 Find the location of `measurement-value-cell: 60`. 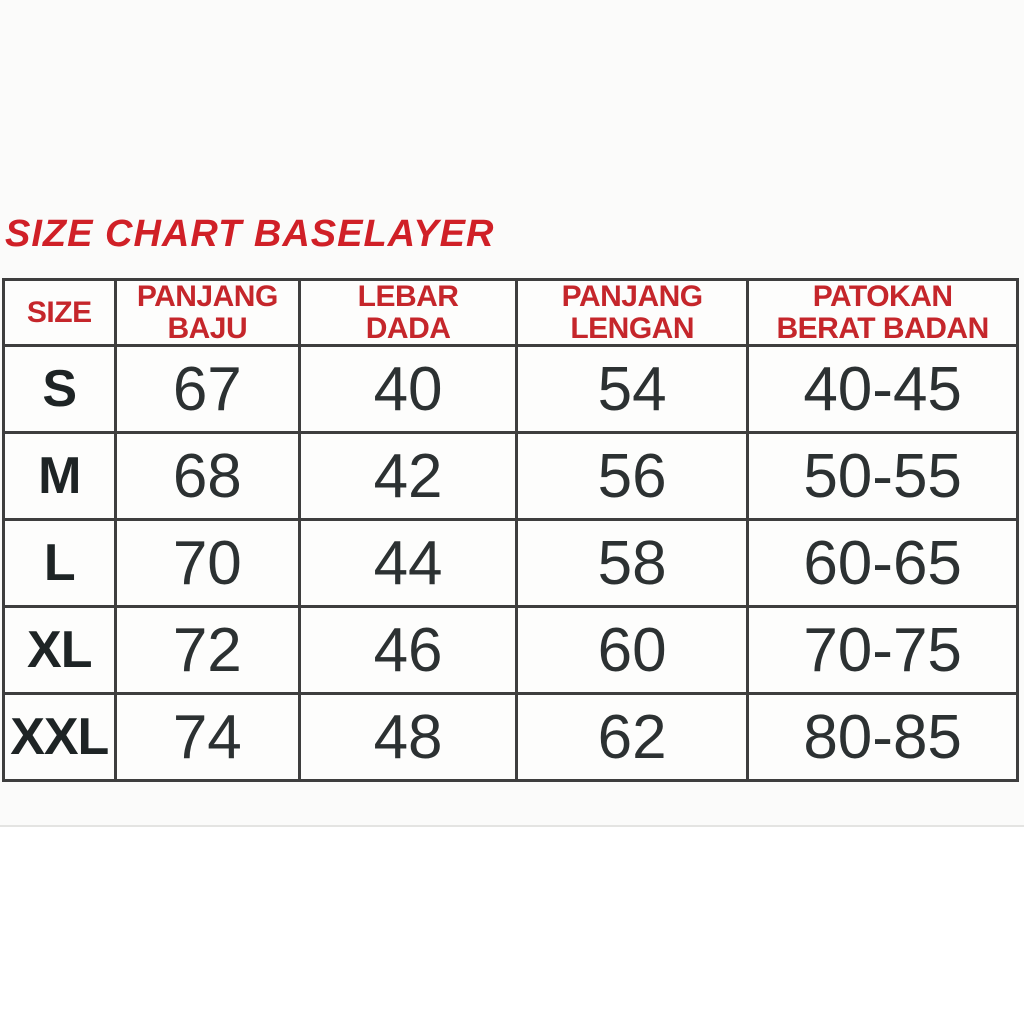

measurement-value-cell: 60 is located at coordinates (632, 650).